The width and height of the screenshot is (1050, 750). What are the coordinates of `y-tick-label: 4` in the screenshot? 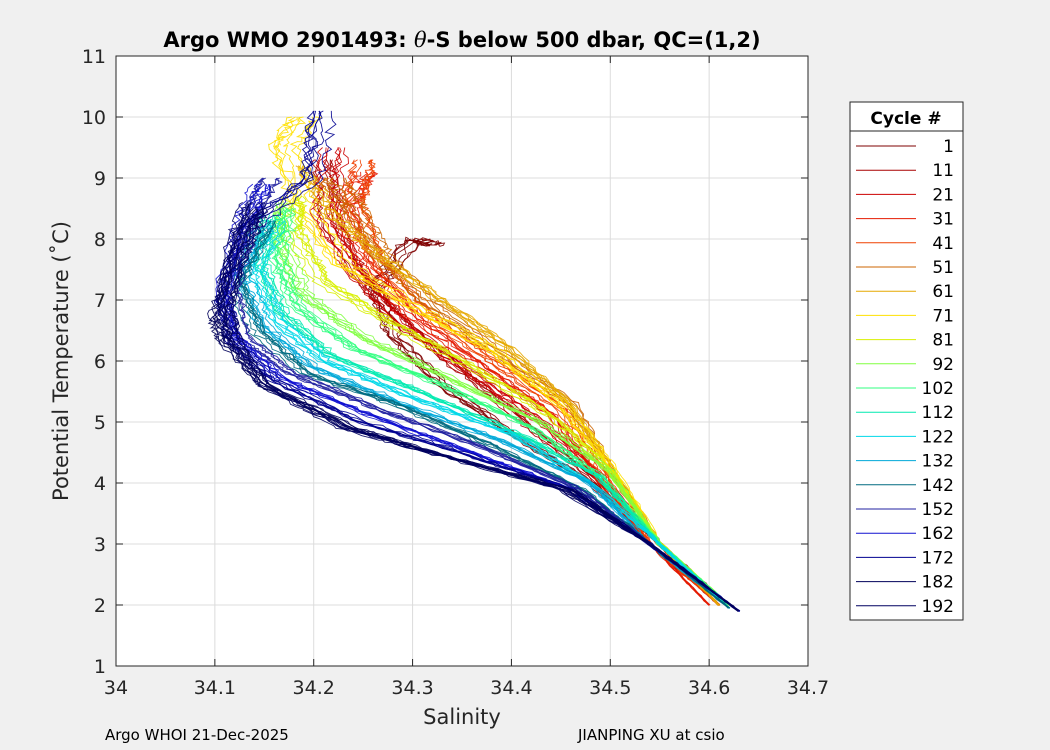 It's located at (100, 484).